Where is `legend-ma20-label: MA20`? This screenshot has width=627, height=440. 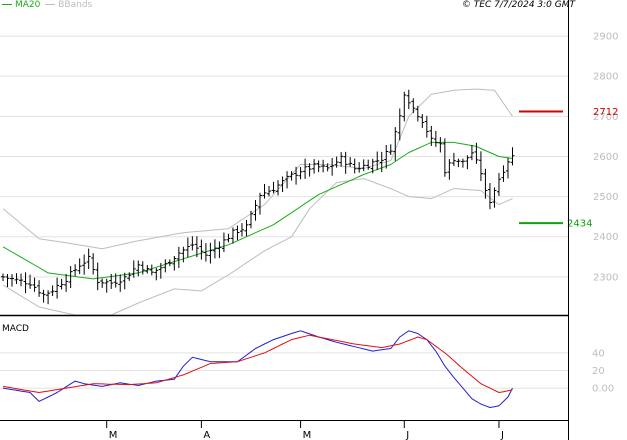
legend-ma20-label: MA20 is located at coordinates (28, 5).